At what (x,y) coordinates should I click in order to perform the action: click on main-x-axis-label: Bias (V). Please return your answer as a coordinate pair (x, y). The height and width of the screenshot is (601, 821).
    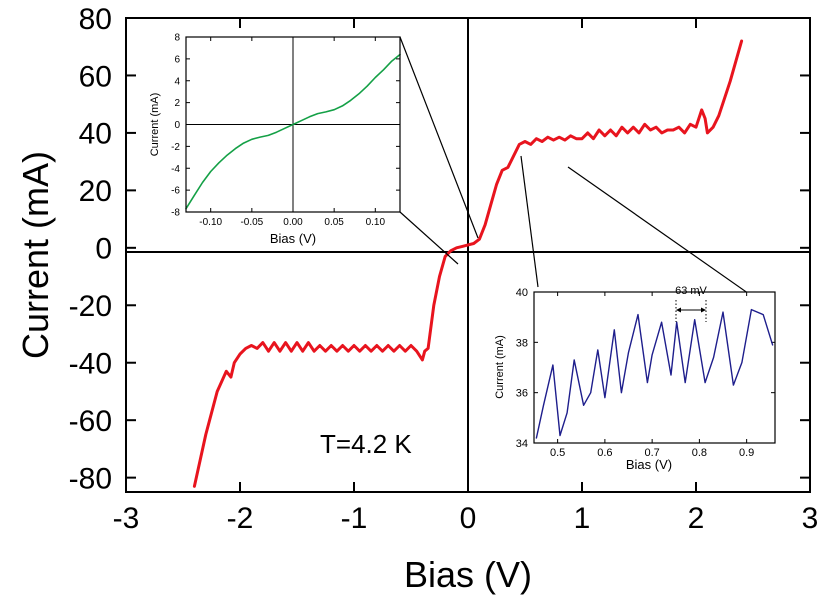
    Looking at the image, I should click on (468, 574).